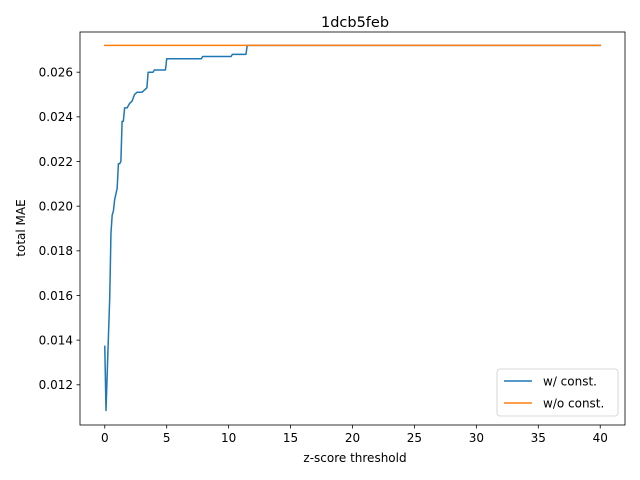 The image size is (640, 480). Describe the element at coordinates (105, 438) in the screenshot. I see `x-tick-label: 0` at that location.